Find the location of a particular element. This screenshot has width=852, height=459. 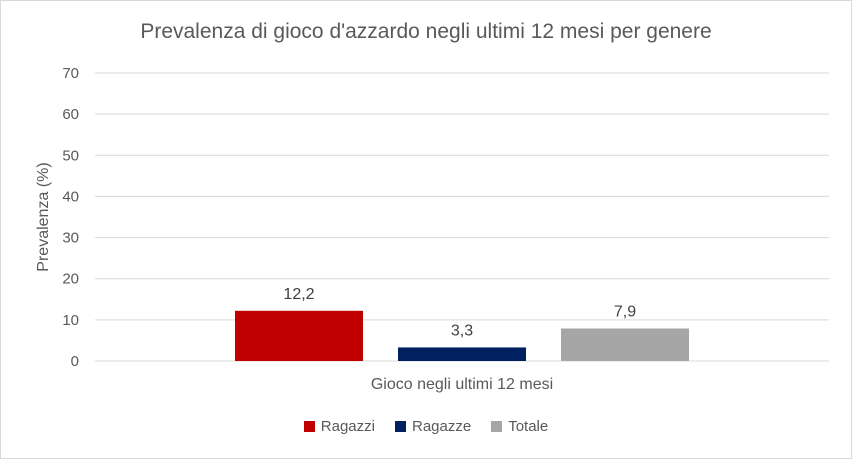

bar-ragazze is located at coordinates (462, 354).